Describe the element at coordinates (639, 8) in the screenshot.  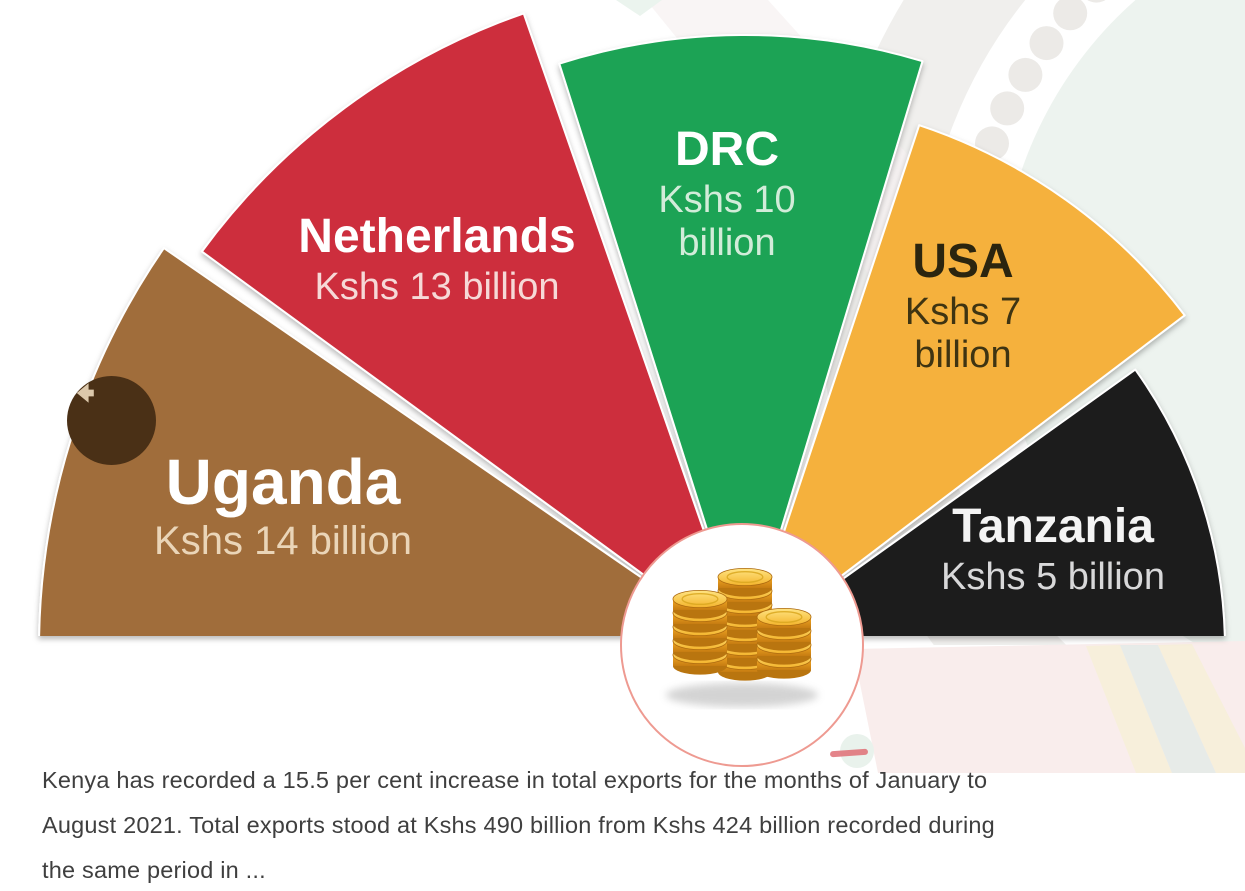
I see `mint-tip` at that location.